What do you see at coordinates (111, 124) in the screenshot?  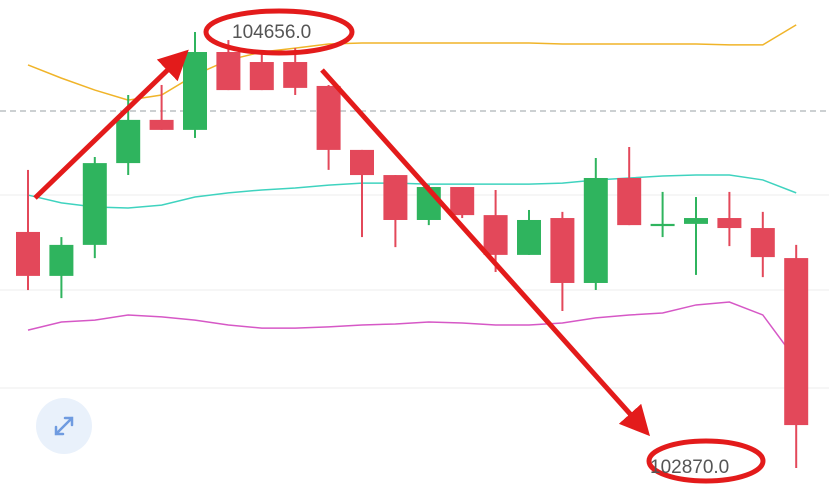 I see `arrow` at bounding box center [111, 124].